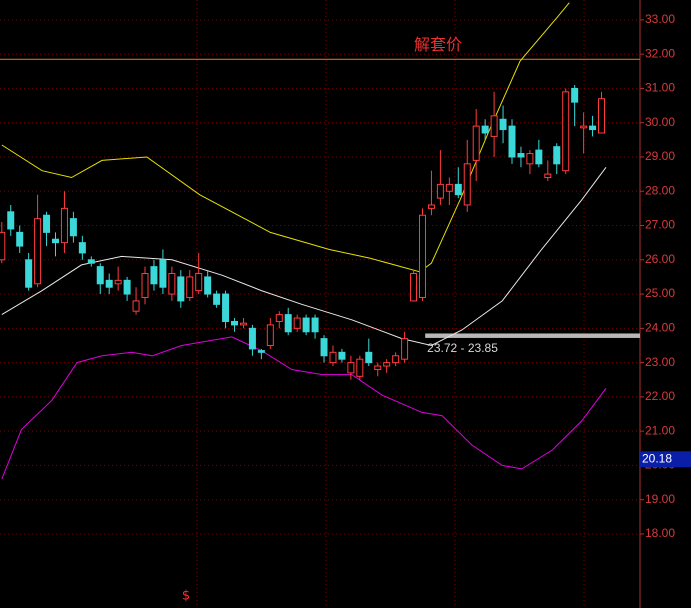  What do you see at coordinates (660, 499) in the screenshot?
I see `y-tick-label: 19.00` at bounding box center [660, 499].